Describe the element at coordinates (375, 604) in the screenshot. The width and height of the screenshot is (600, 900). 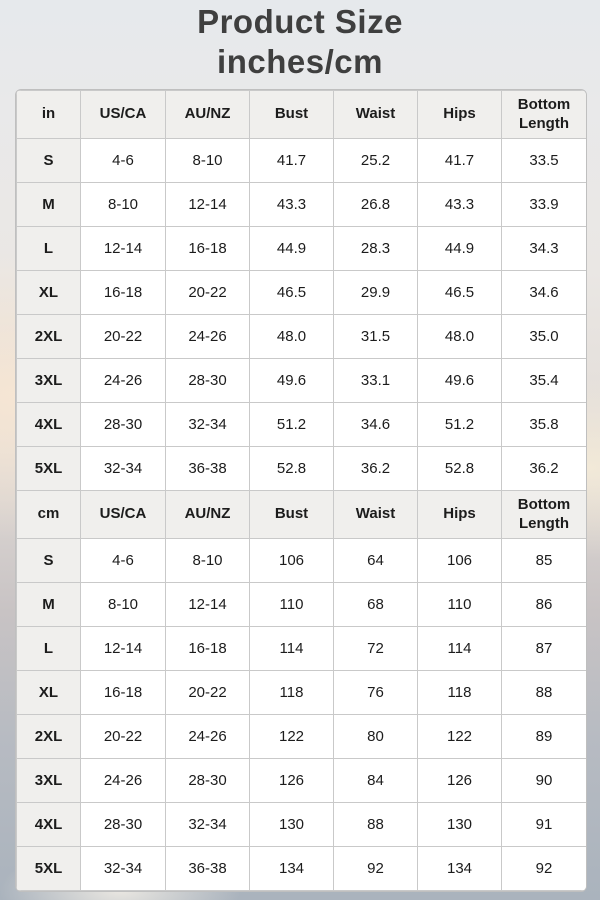
I see `value-cell: 68` at that location.